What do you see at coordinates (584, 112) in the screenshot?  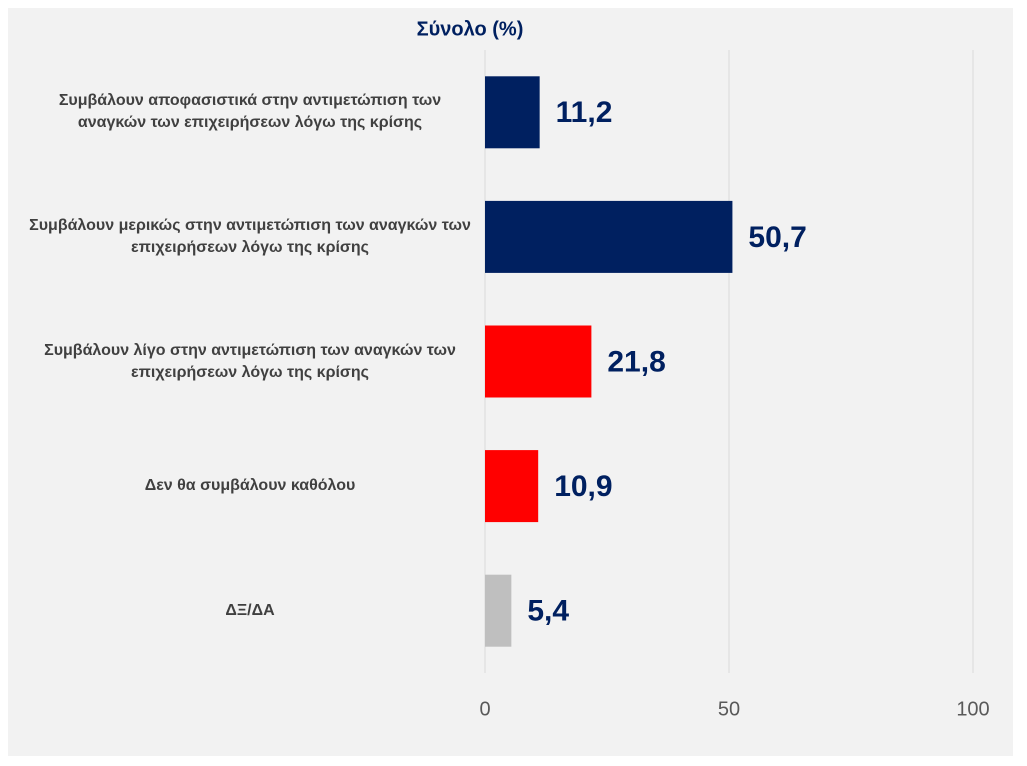 I see `value-label: 11,2` at bounding box center [584, 112].